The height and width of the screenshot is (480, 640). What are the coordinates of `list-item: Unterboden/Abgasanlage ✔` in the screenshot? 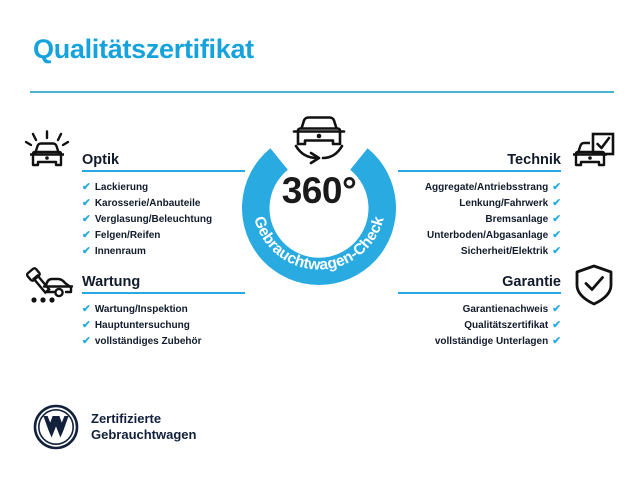 It's located at (479, 235).